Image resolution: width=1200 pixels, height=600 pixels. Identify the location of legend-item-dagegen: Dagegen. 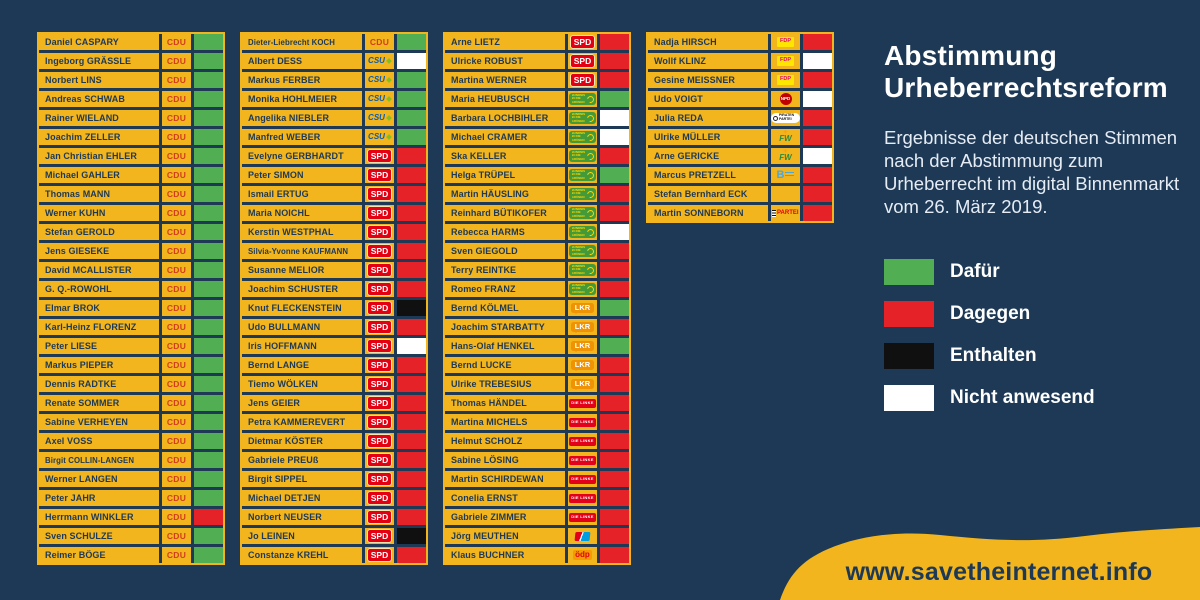
(1037, 314).